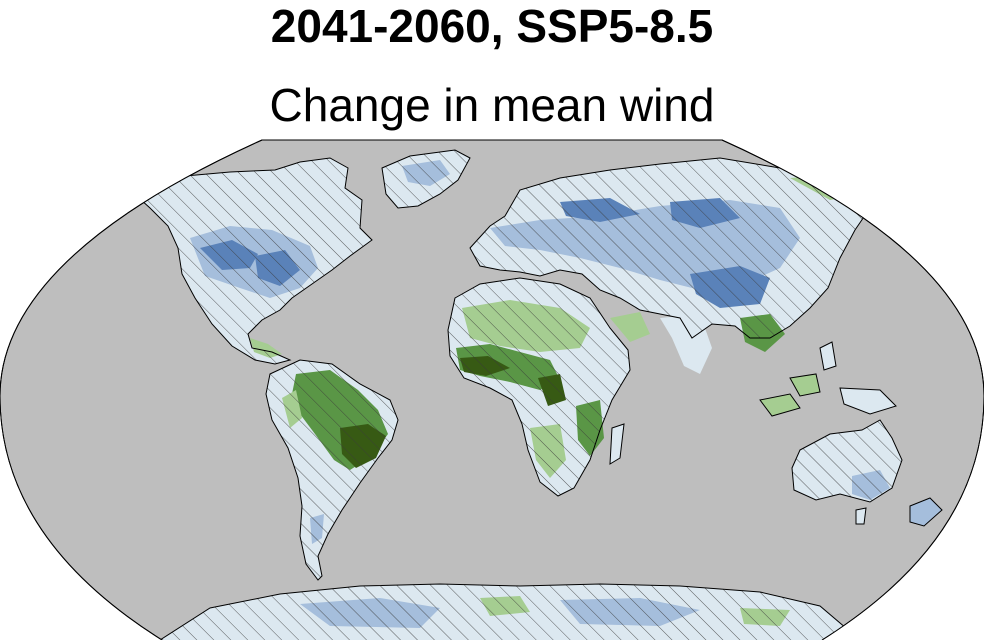 Image resolution: width=984 pixels, height=640 pixels. What do you see at coordinates (492, 26) in the screenshot?
I see `figure-title: 2041-2060, SSP5-8.5` at bounding box center [492, 26].